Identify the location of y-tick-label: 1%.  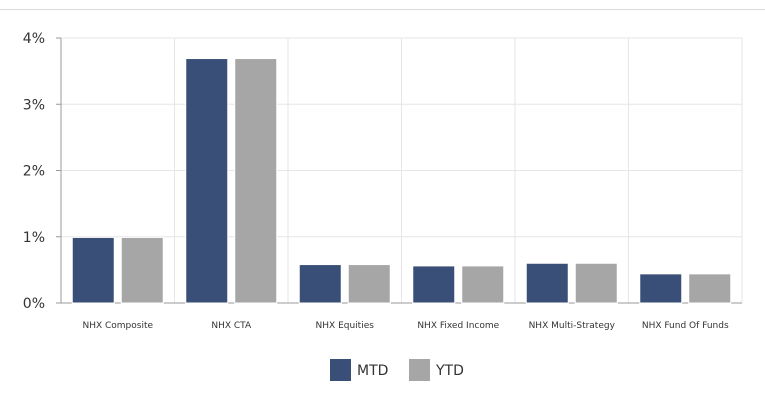
(34, 238).